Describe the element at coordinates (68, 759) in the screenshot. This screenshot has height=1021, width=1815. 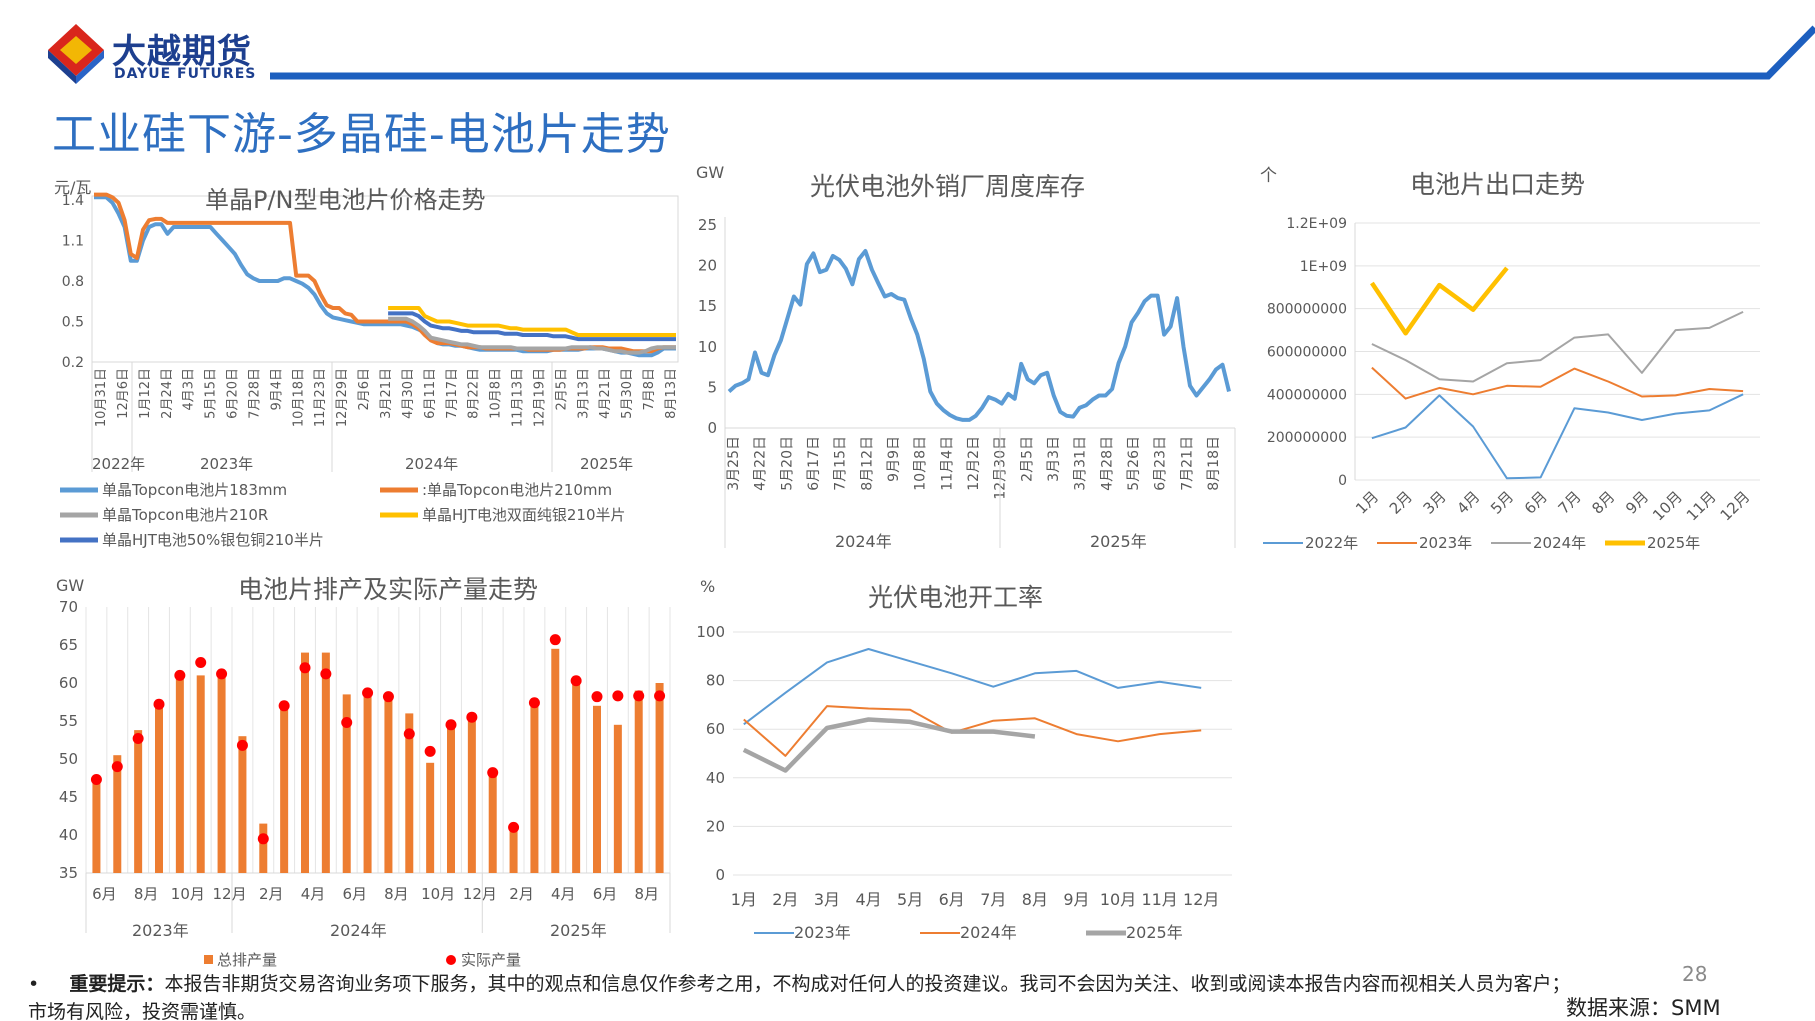
I see `prod-y-tick: 50` at that location.